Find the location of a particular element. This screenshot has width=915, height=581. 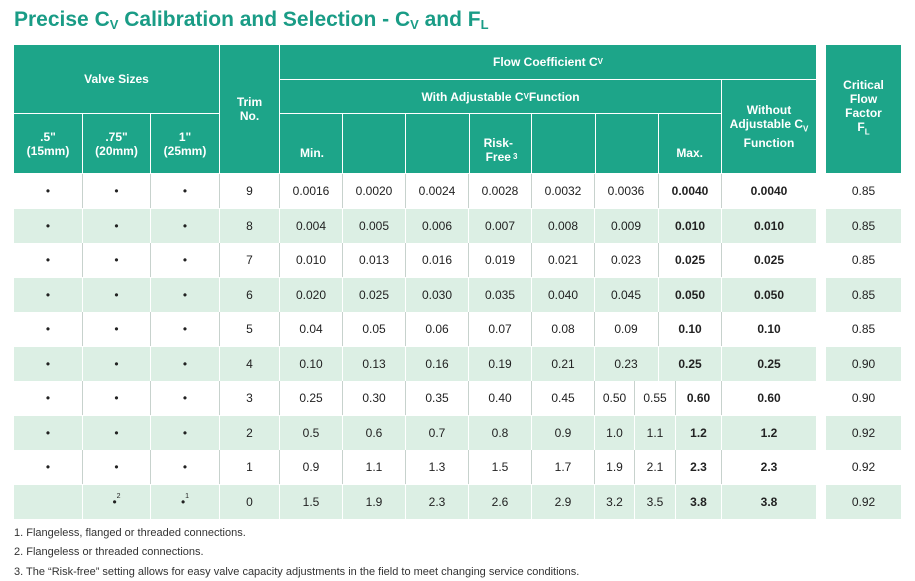

trim-number: 9 is located at coordinates (249, 191).